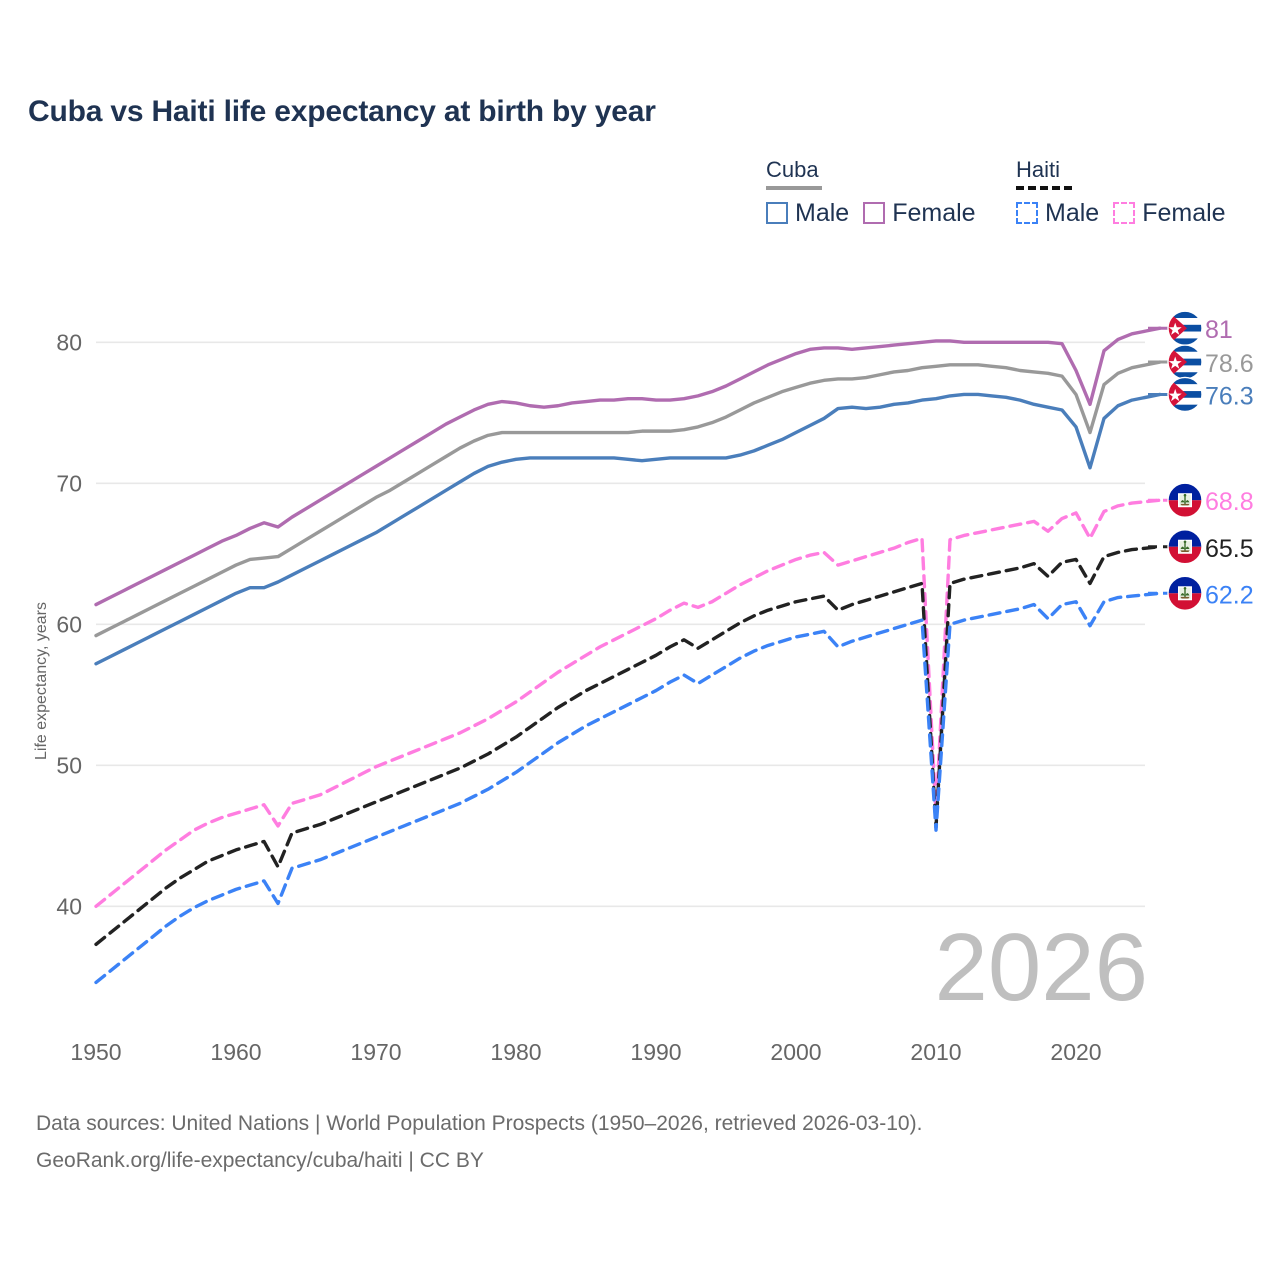 Image resolution: width=1280 pixels, height=1280 pixels. Describe the element at coordinates (585, 1052) in the screenshot. I see `x-axis-tick-labels: 1950 1960 1970 1980 1990 2000 2010 2020` at that location.